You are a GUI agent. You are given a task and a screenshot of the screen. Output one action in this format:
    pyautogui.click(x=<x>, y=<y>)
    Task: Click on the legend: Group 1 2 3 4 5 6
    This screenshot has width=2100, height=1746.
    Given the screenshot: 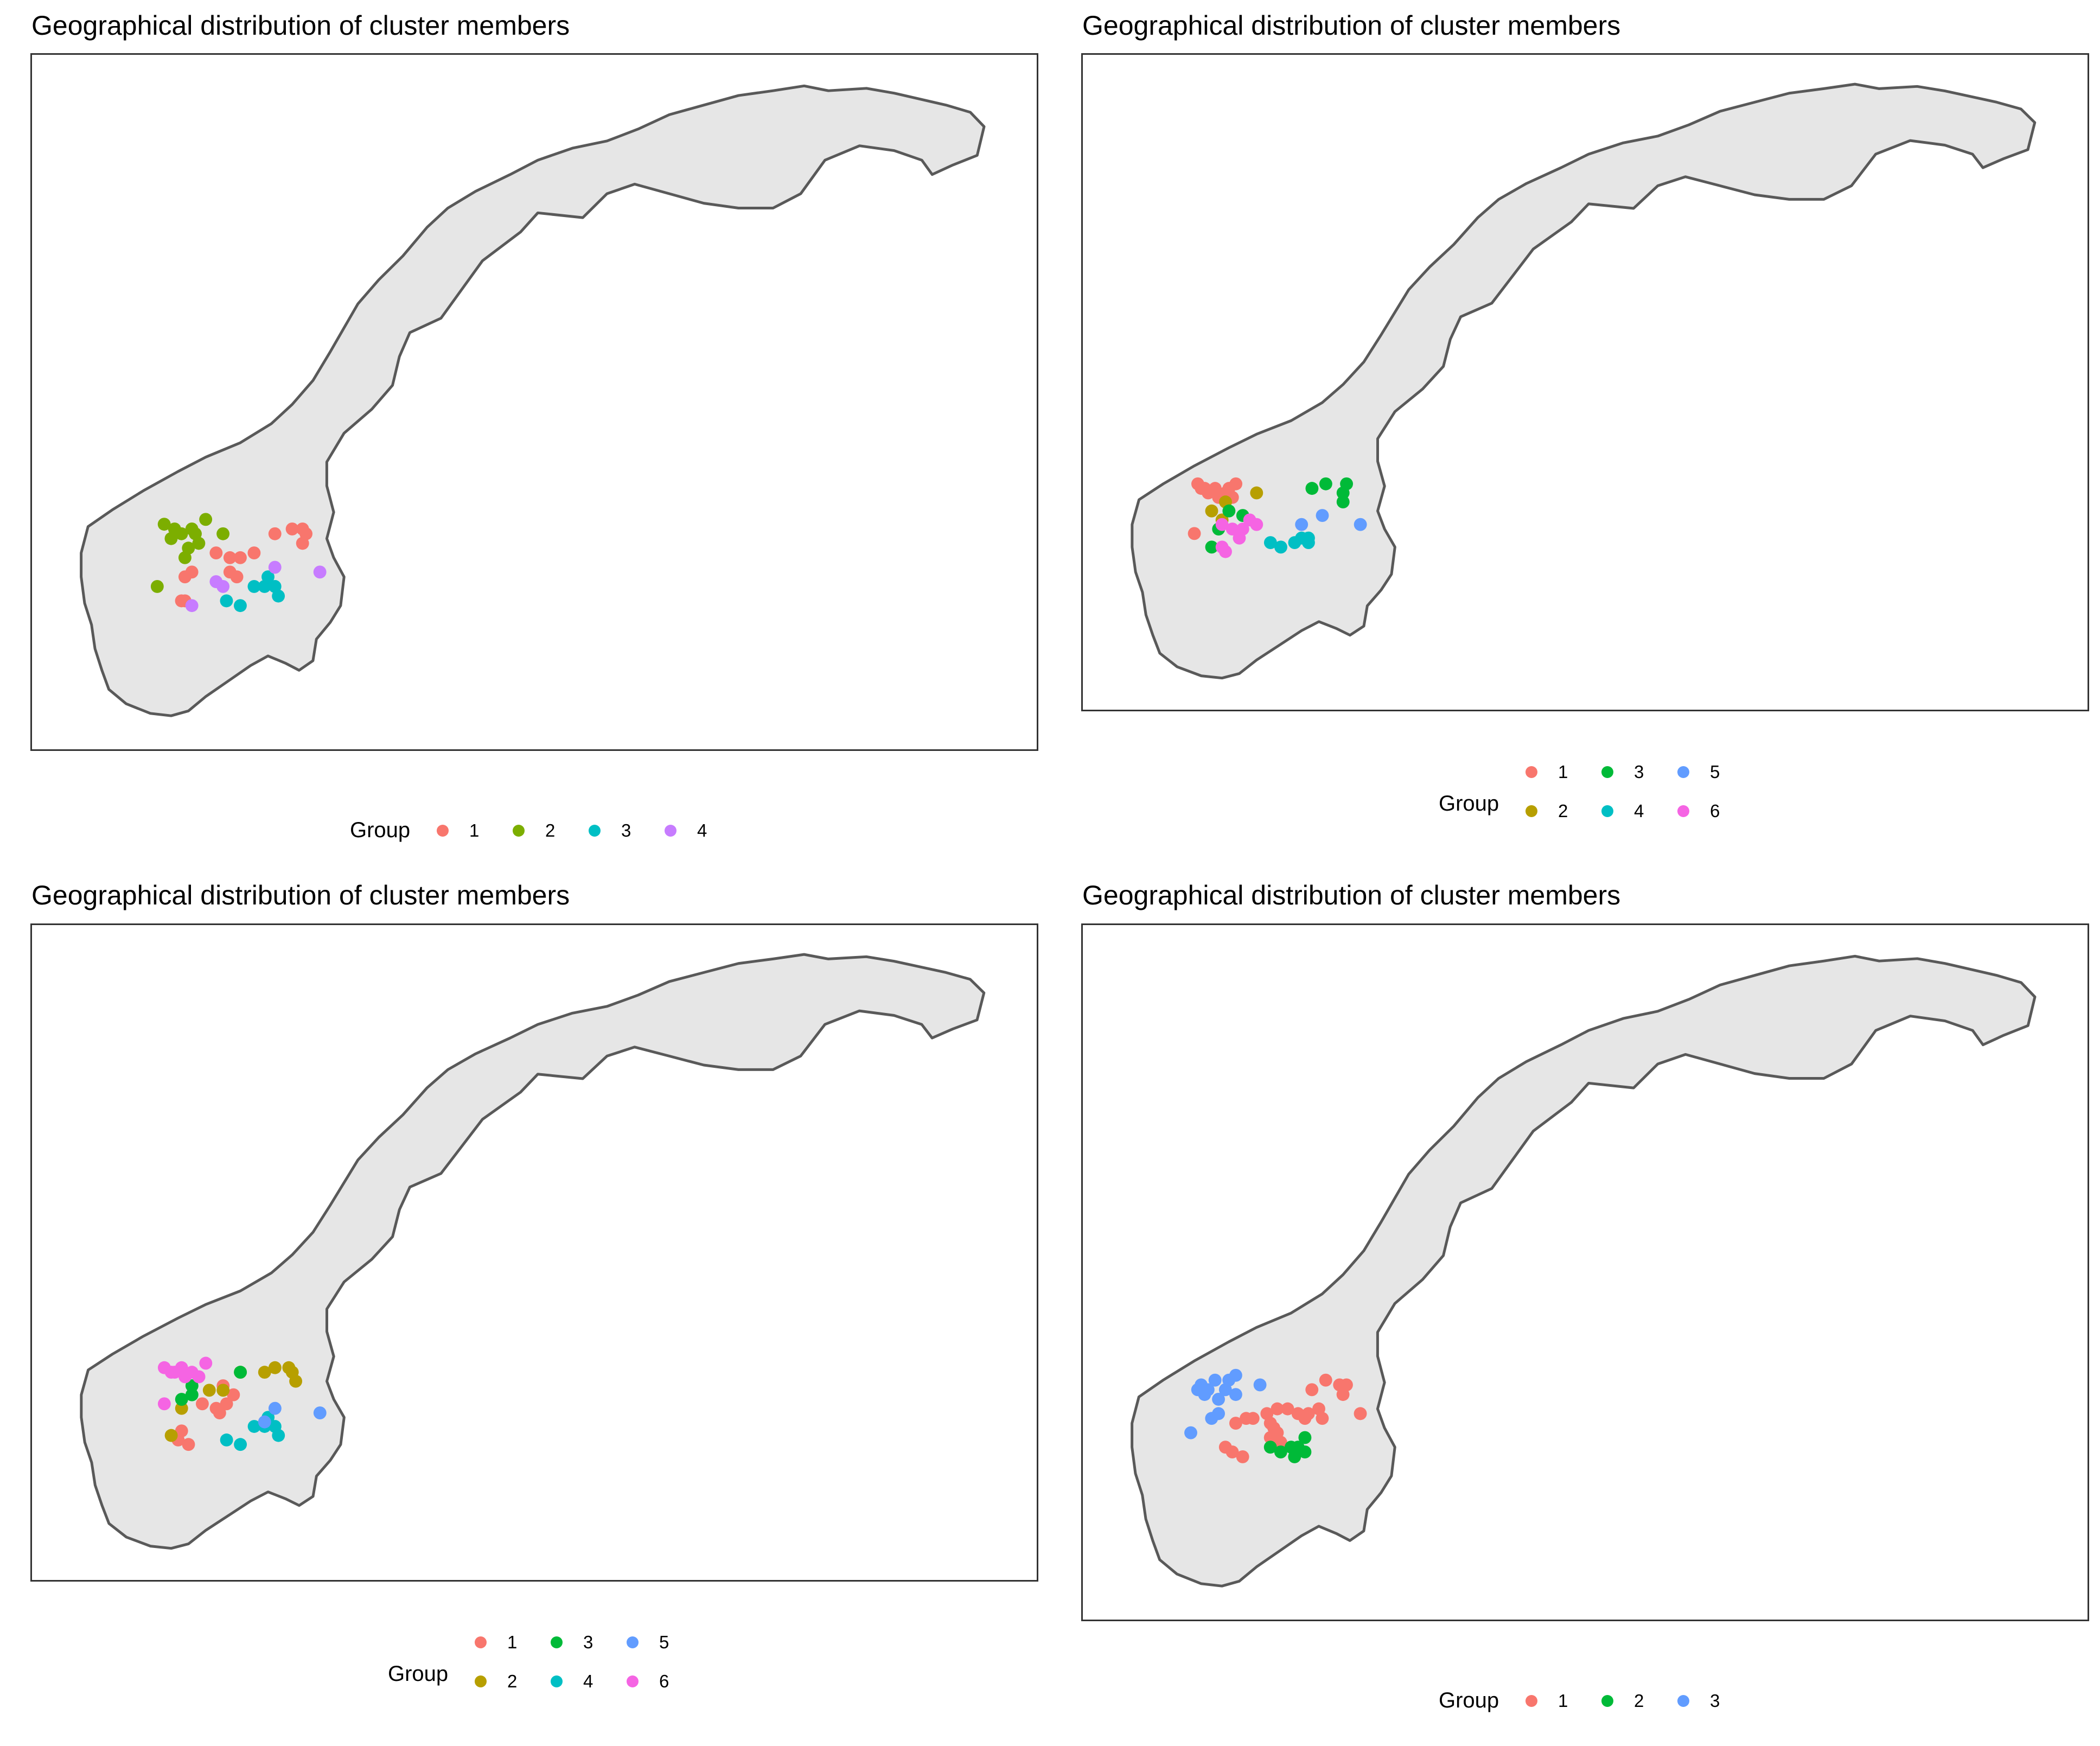 What is the action you would take?
    pyautogui.click(x=1585, y=773)
    